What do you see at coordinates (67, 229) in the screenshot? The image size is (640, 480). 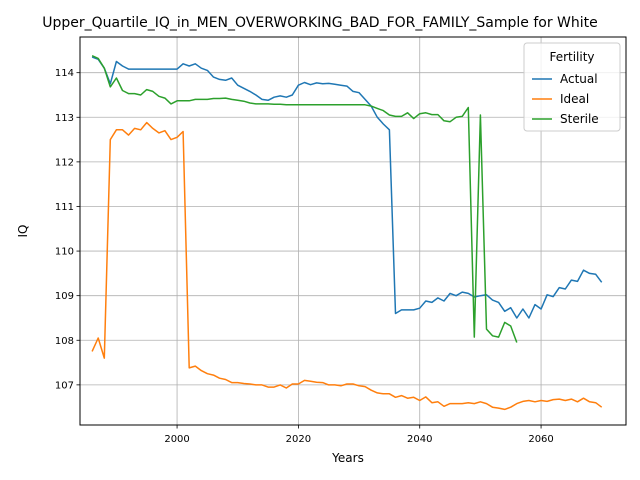 I see `y-axis-ticks: 107 108 109 110 111 112 113 114` at bounding box center [67, 229].